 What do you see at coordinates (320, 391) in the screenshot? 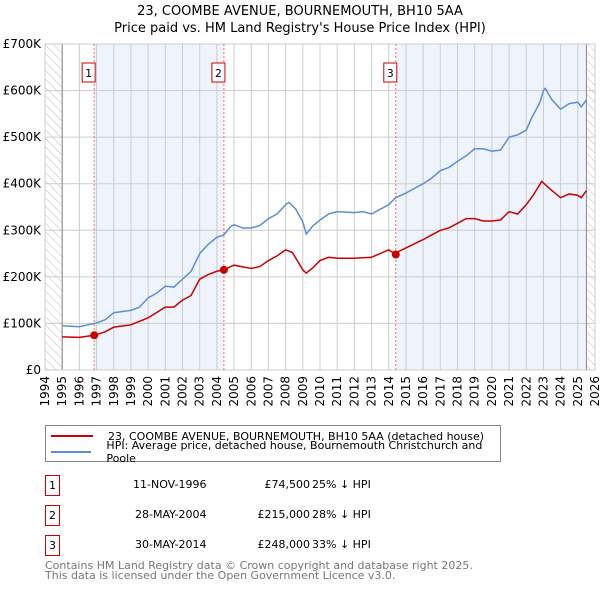
I see `x-tick-label: 2010` at bounding box center [320, 391].